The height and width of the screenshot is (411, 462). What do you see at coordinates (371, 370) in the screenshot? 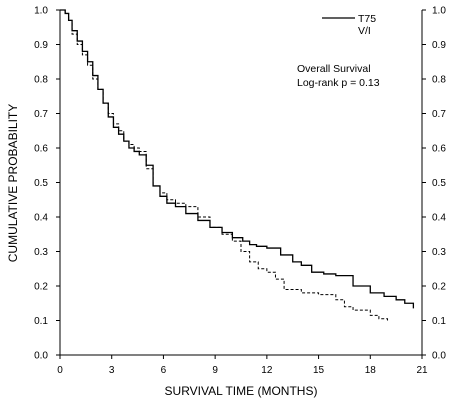
I see `x-tick-label: 18` at bounding box center [371, 370].